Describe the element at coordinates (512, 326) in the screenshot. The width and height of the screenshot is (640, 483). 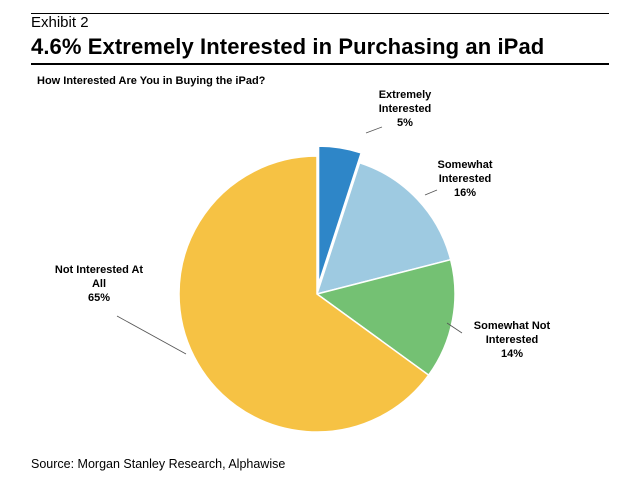
I see `slice-label-2: Somewhat Not` at that location.